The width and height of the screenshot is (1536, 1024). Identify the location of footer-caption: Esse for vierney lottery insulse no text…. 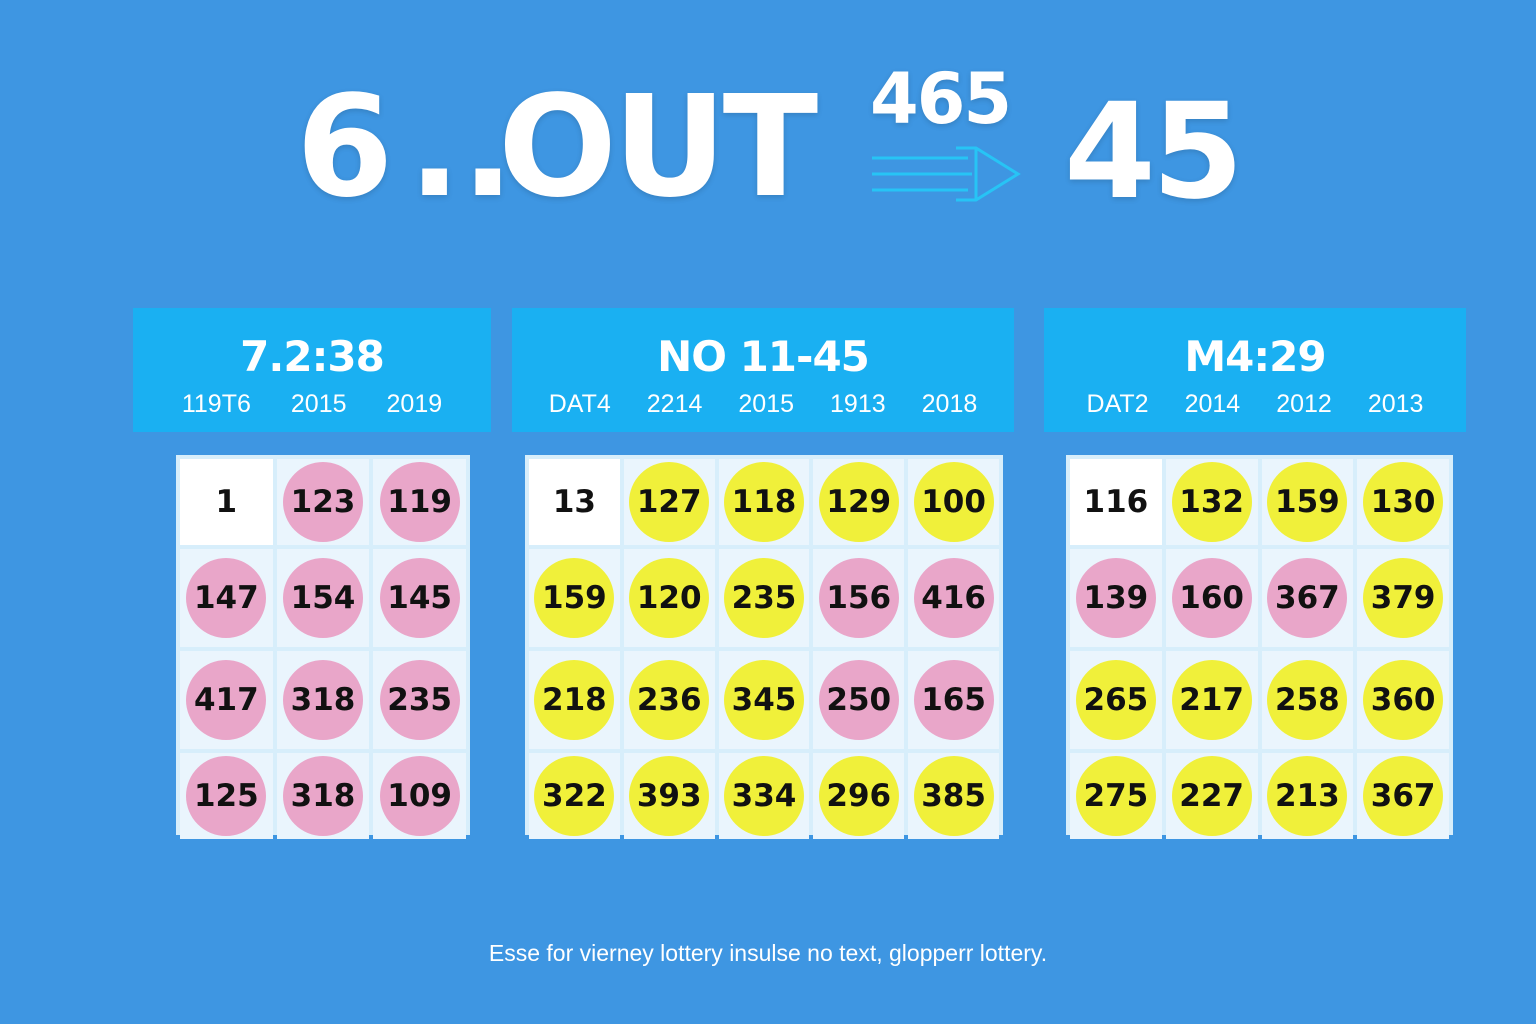
(768, 953).